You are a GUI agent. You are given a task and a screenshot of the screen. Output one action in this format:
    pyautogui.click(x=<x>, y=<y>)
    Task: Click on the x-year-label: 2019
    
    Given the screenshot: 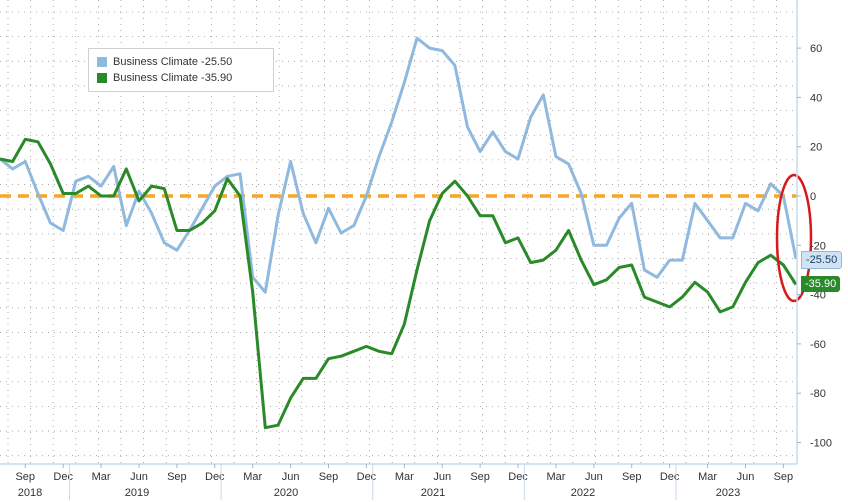 What is the action you would take?
    pyautogui.click(x=137, y=493)
    